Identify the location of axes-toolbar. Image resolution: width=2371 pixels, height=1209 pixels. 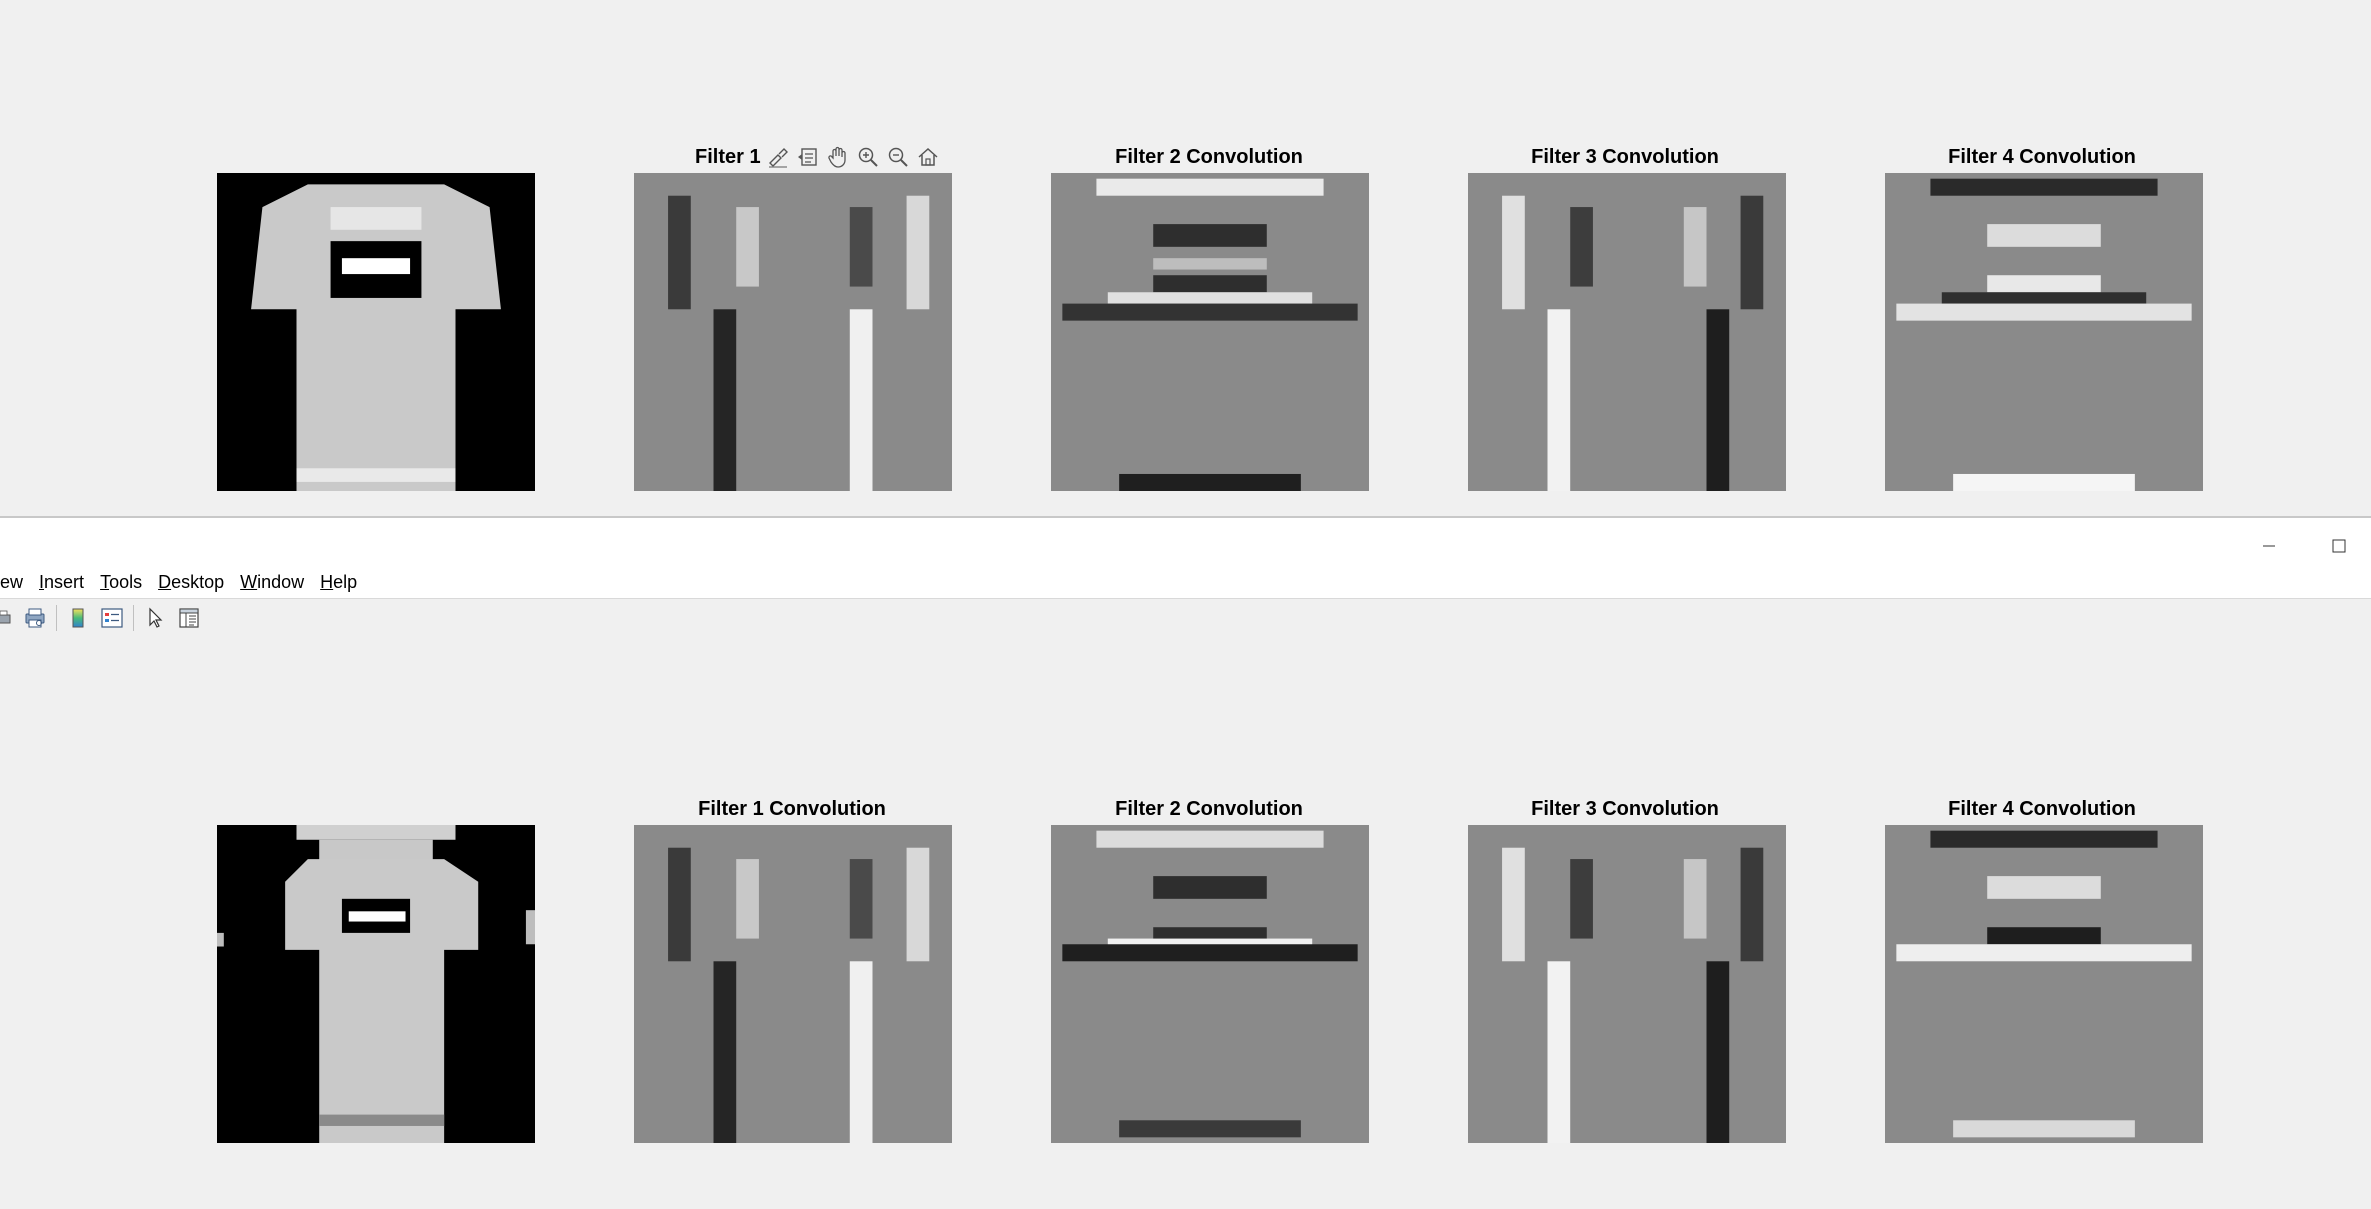
(859, 157).